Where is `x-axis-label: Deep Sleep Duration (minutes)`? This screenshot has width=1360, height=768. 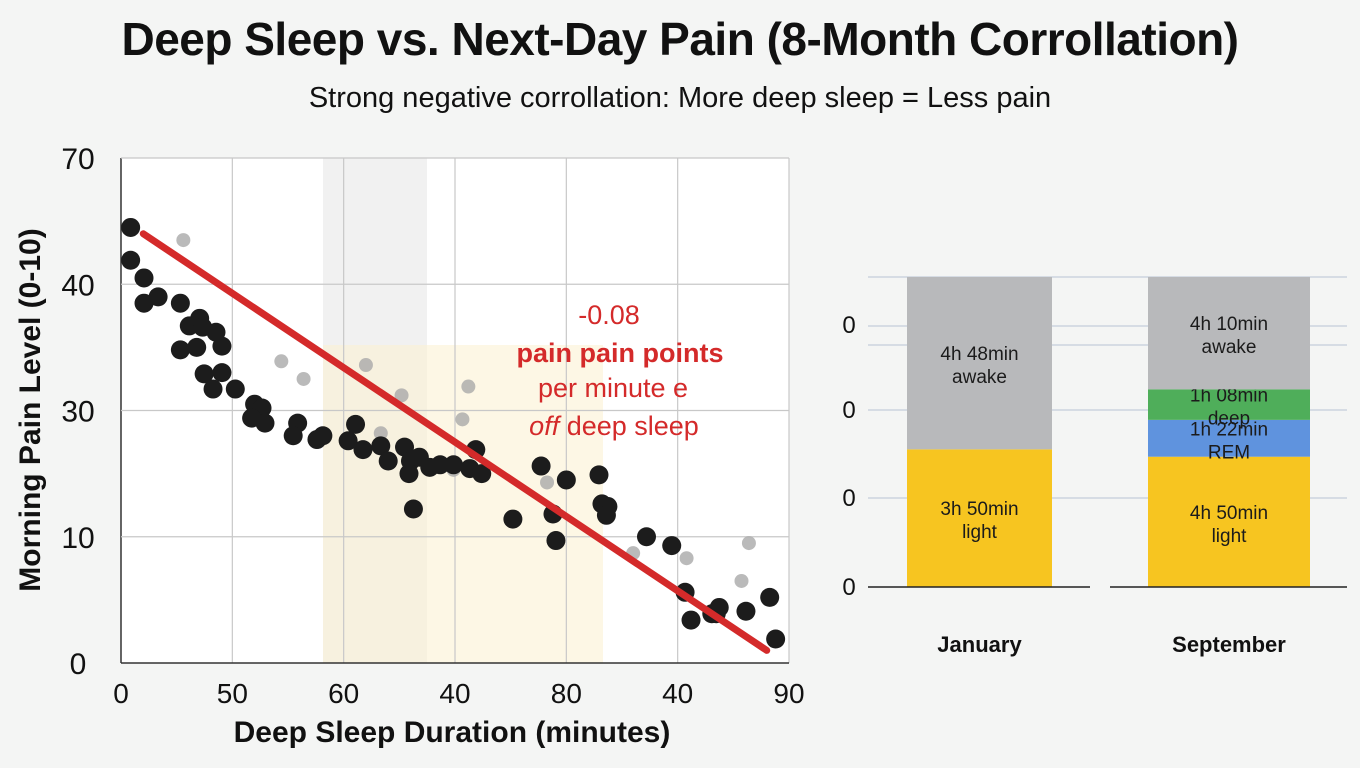
x-axis-label: Deep Sleep Duration (minutes) is located at coordinates (452, 732).